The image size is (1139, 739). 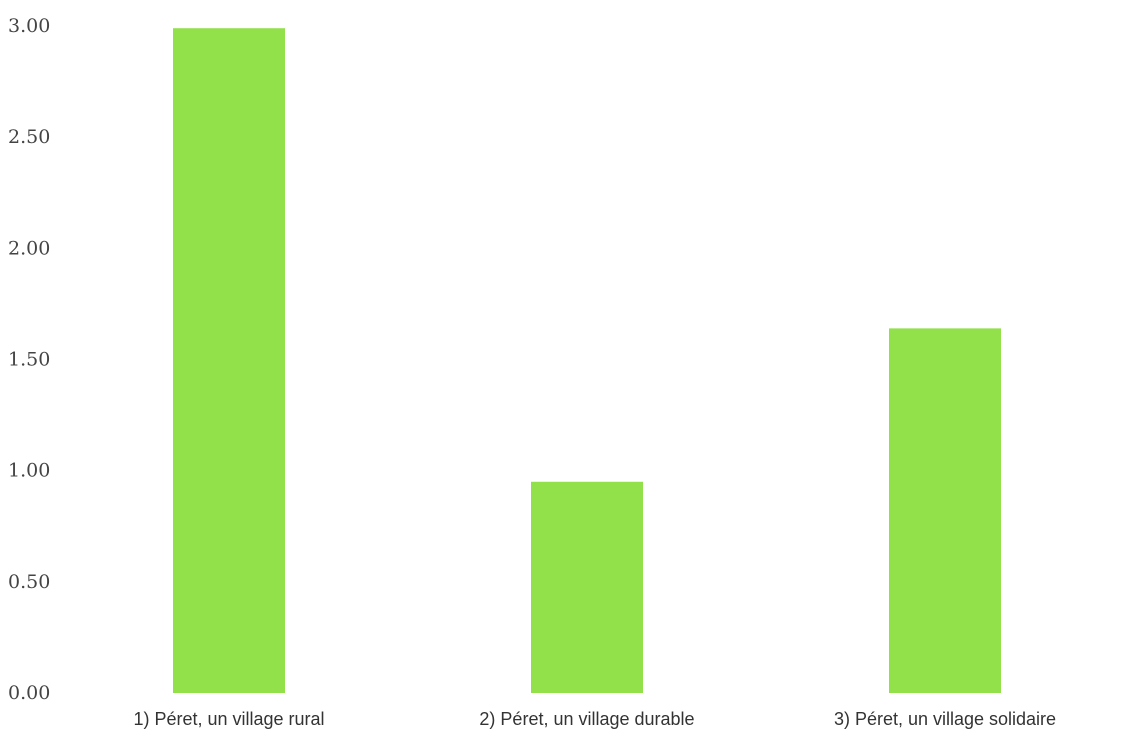 I want to click on y-tick-label: 1.00, so click(x=29, y=471).